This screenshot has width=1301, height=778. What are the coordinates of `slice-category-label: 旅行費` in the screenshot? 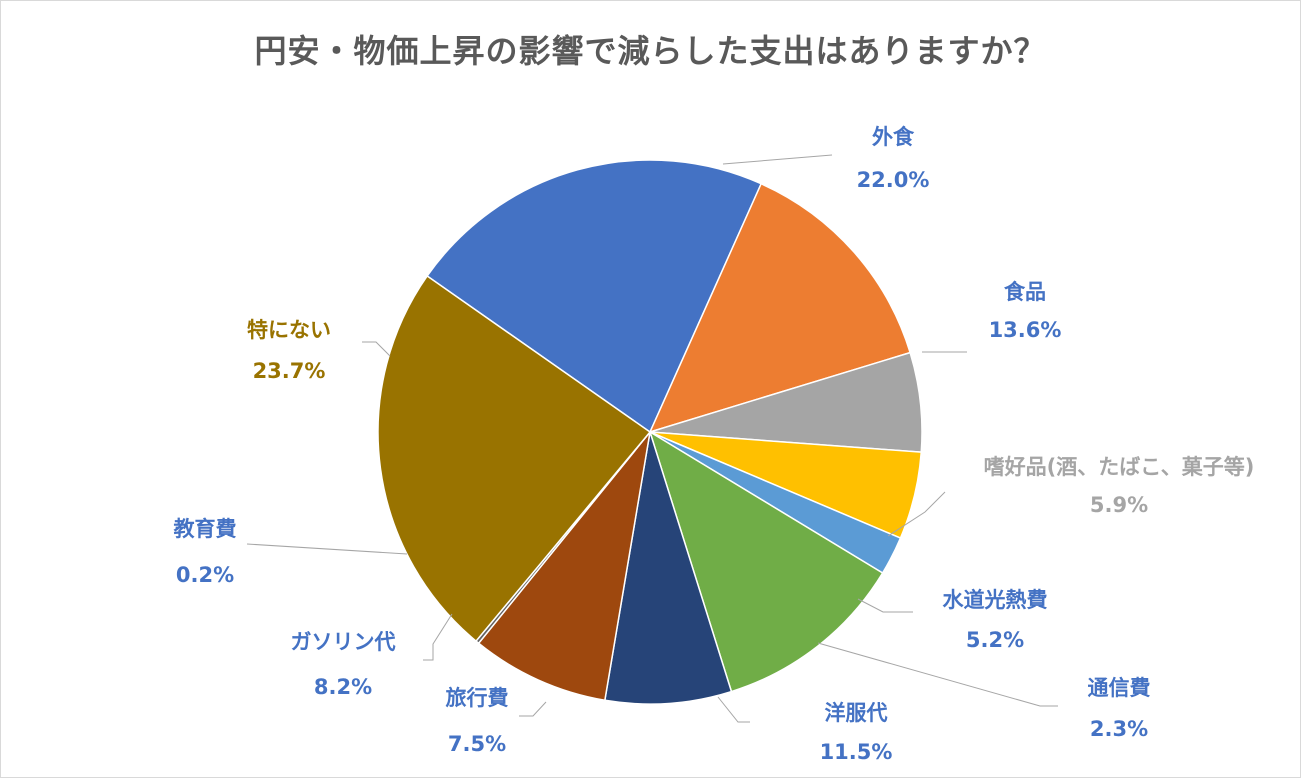 It's located at (477, 698).